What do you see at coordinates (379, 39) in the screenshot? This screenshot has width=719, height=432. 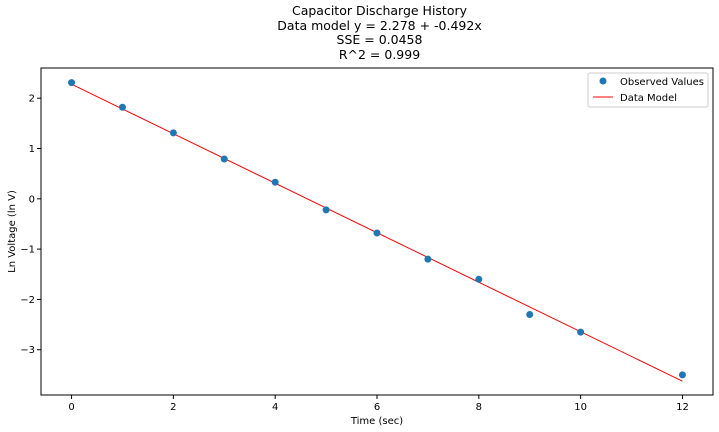 I see `chart-title-line-3: SSE = 0.0458` at bounding box center [379, 39].